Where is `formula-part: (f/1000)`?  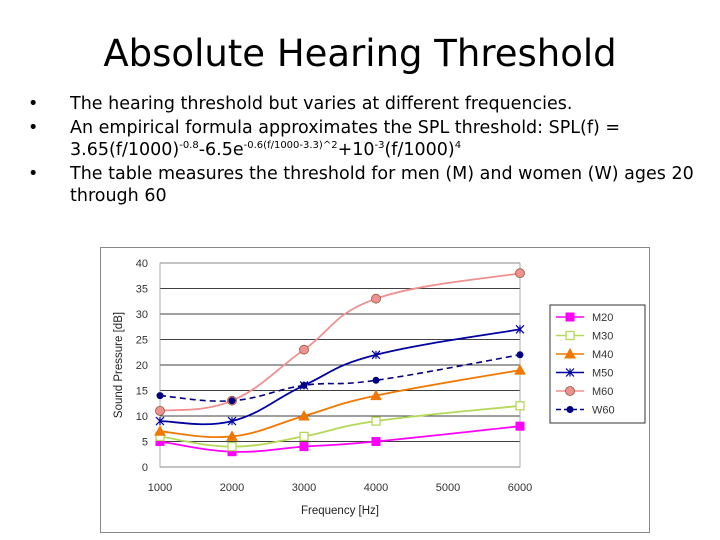
formula-part: (f/1000) is located at coordinates (419, 150).